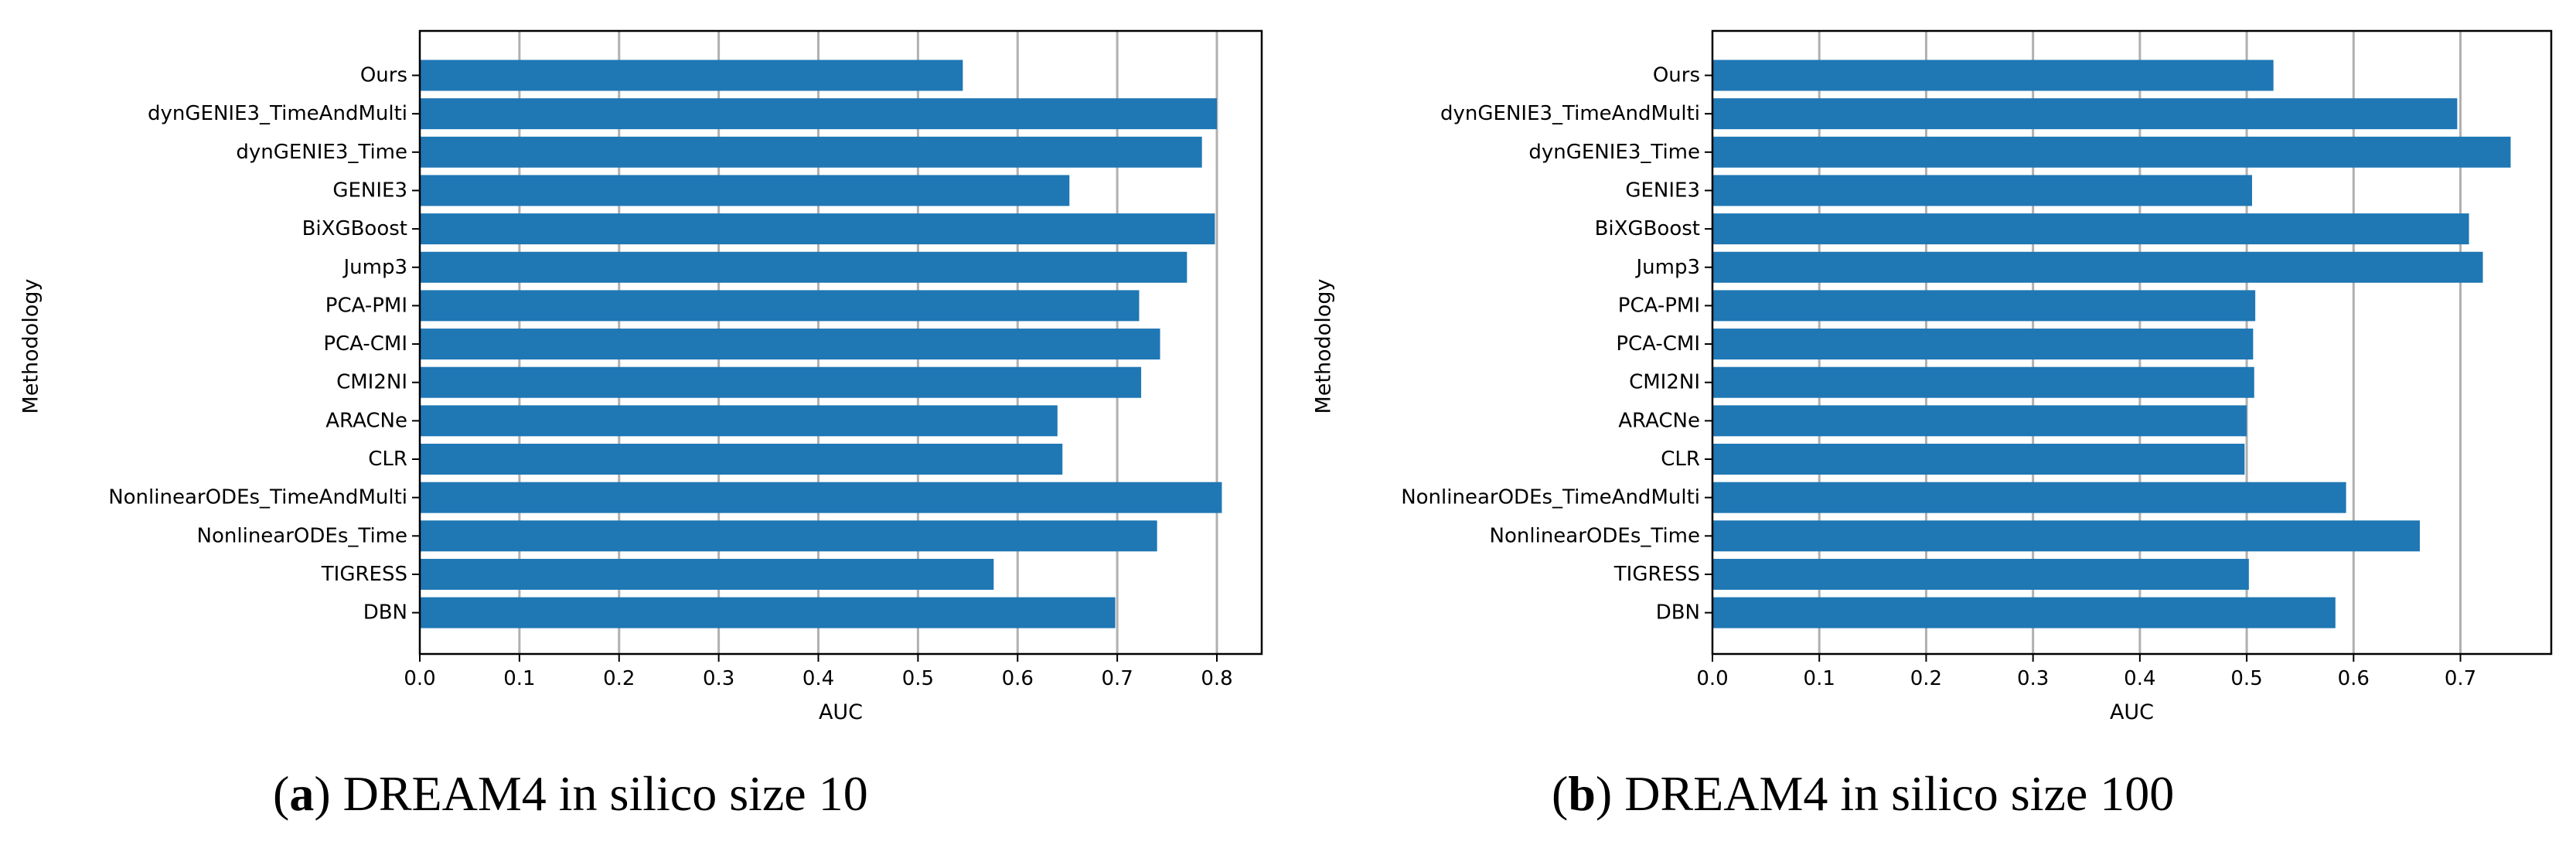 The height and width of the screenshot is (848, 2576). What do you see at coordinates (1604, 793) in the screenshot?
I see `caption-b-close-paren: )` at bounding box center [1604, 793].